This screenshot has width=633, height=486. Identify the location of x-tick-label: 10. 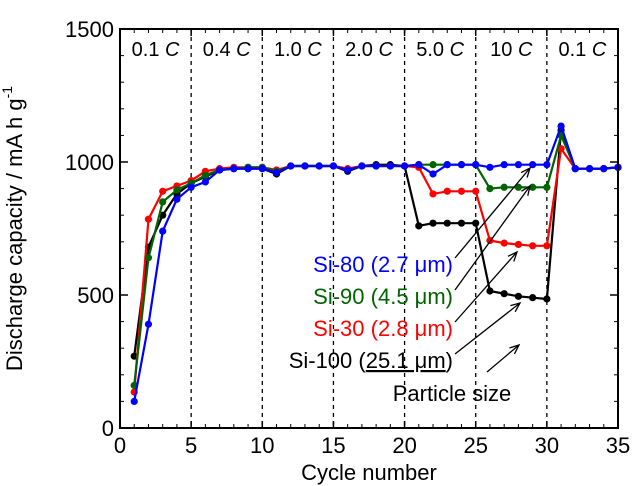
(262, 445).